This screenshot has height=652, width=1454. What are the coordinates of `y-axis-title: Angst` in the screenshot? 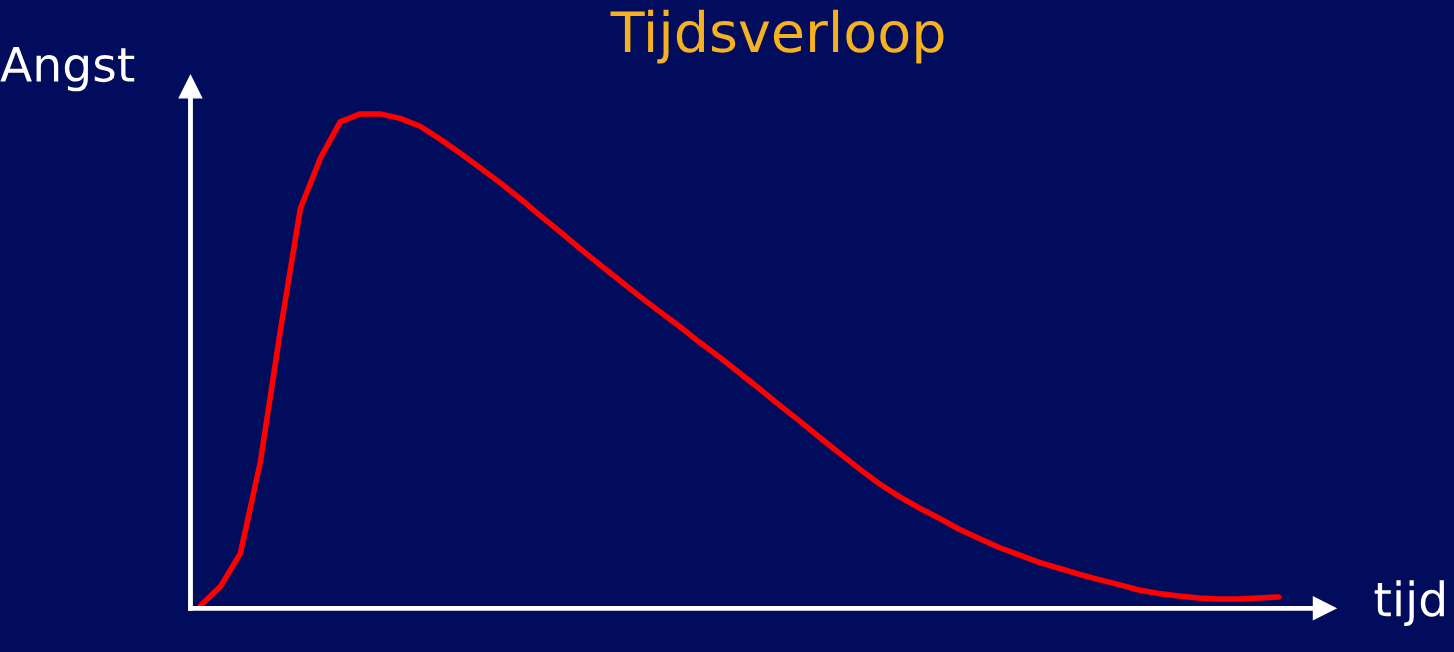 It's located at (67, 69).